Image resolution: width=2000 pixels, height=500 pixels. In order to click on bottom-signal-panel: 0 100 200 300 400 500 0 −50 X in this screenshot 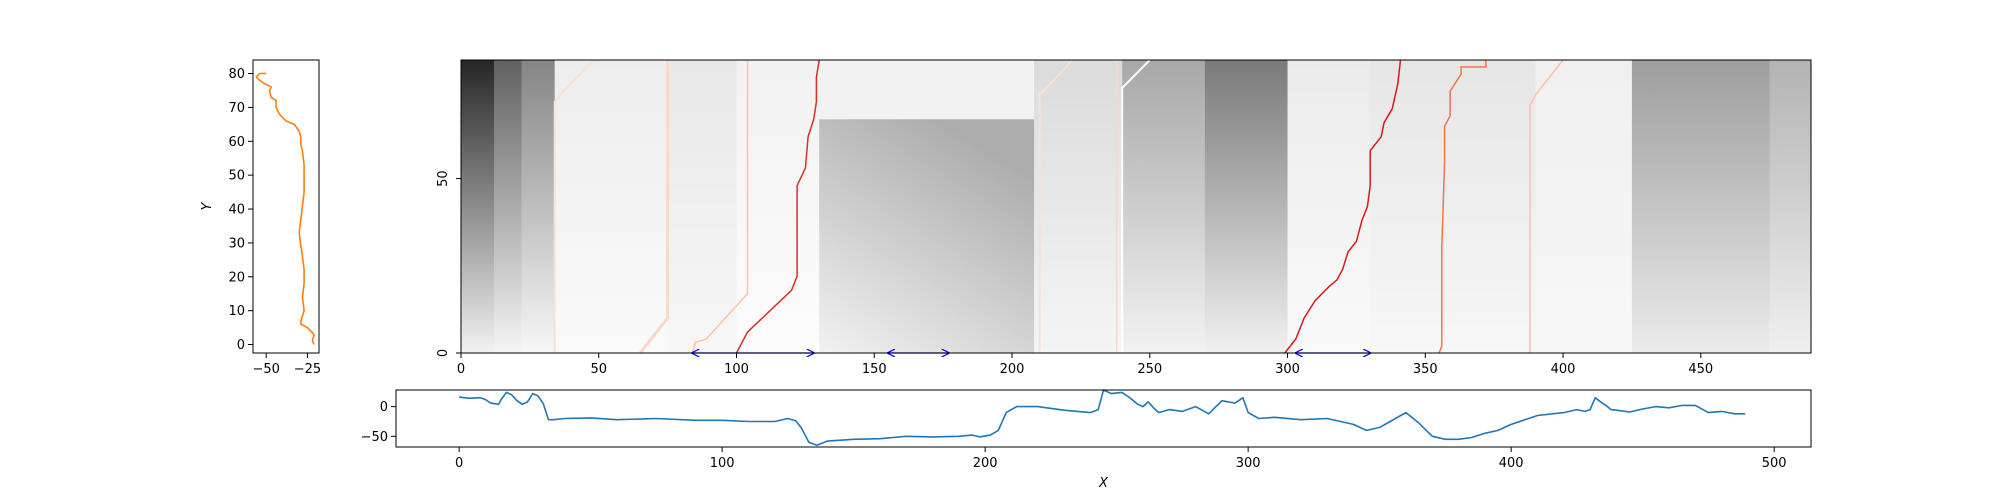, I will do `click(1086, 440)`.